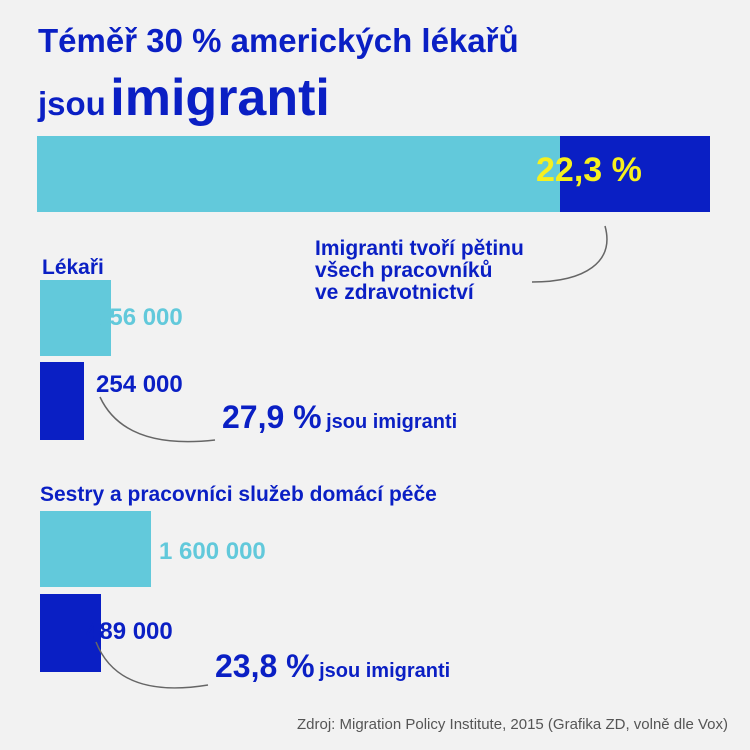  What do you see at coordinates (157, 419) in the screenshot?
I see `doctors-percent-connector` at bounding box center [157, 419].